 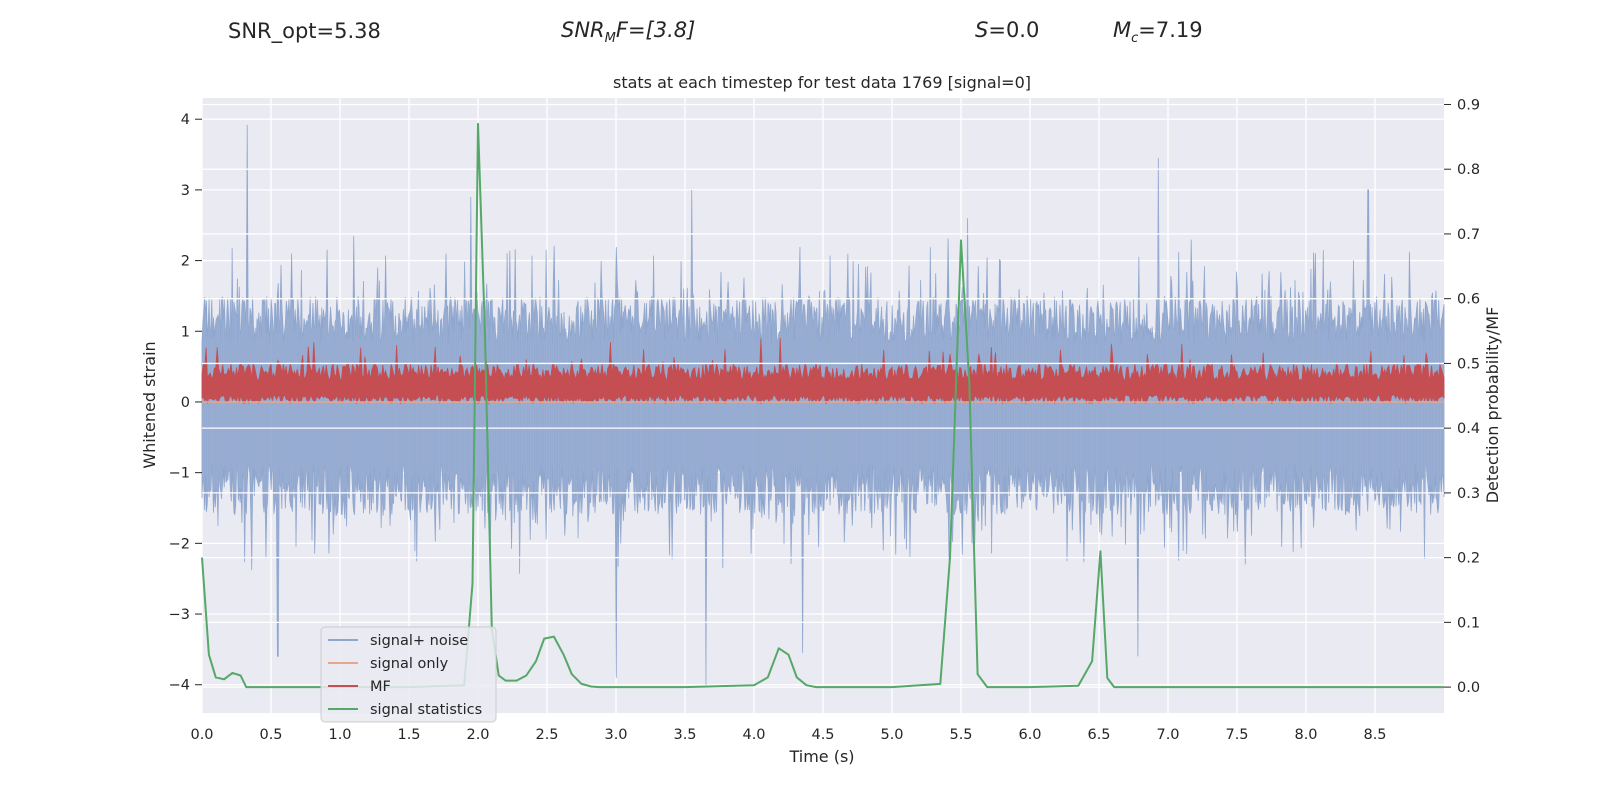 What do you see at coordinates (1098, 735) in the screenshot?
I see `x-tick-label: 6.5` at bounding box center [1098, 735].